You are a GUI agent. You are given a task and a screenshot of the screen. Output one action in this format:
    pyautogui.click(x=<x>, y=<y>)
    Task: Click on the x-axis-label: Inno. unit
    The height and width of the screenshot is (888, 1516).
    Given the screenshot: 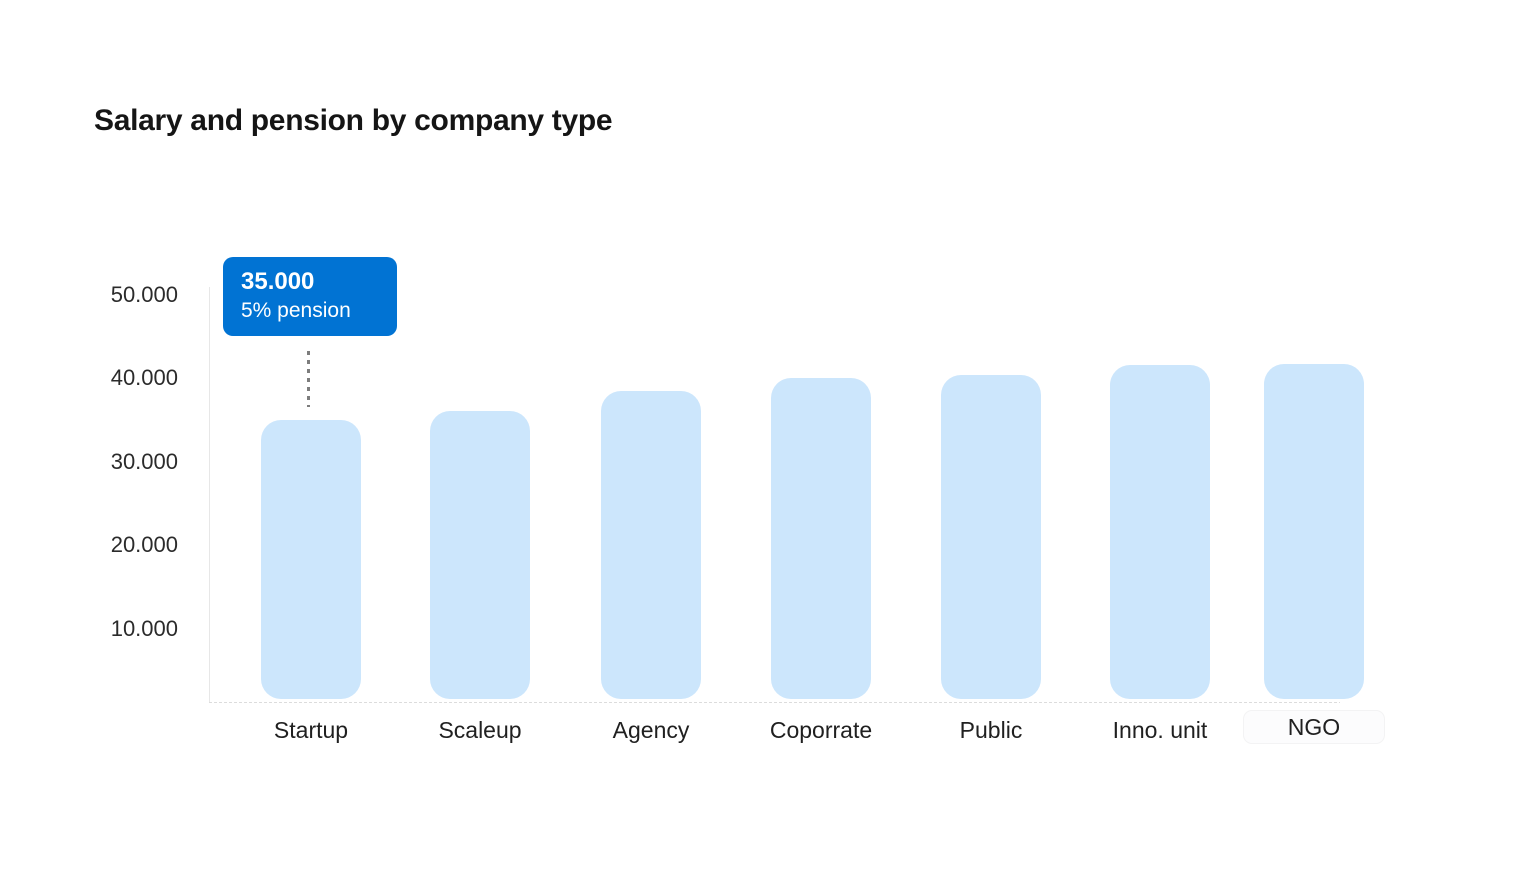 What is the action you would take?
    pyautogui.click(x=1160, y=730)
    